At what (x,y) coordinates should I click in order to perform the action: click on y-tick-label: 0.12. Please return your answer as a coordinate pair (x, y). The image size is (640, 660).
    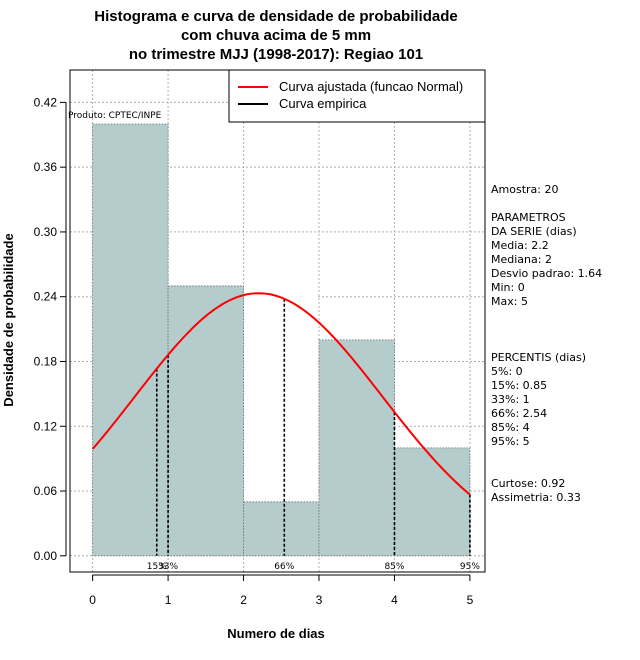
    Looking at the image, I should click on (46, 426).